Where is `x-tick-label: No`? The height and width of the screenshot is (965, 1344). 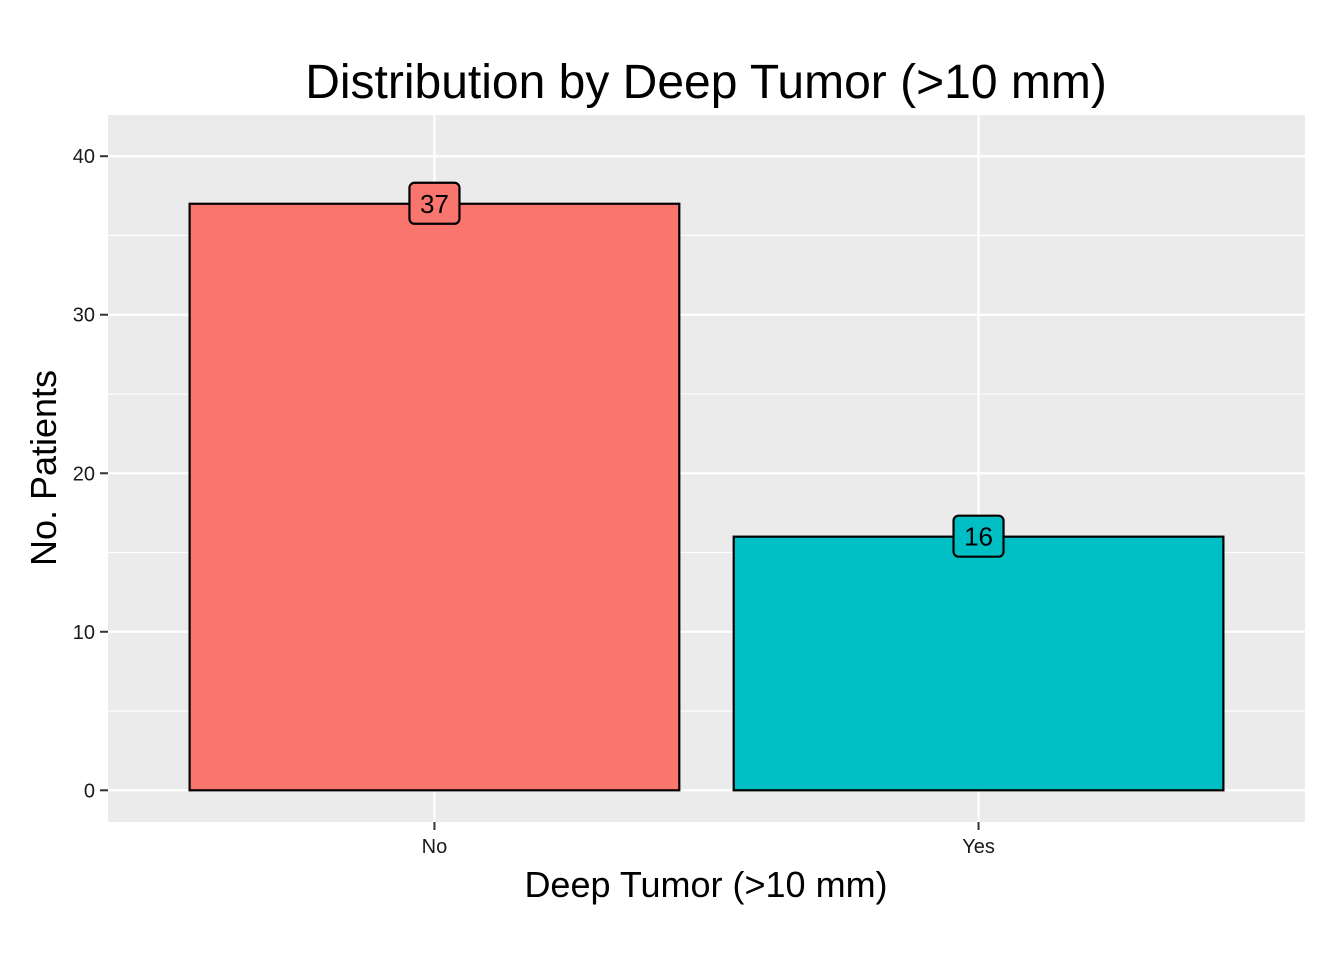
x-tick-label: No is located at coordinates (435, 847).